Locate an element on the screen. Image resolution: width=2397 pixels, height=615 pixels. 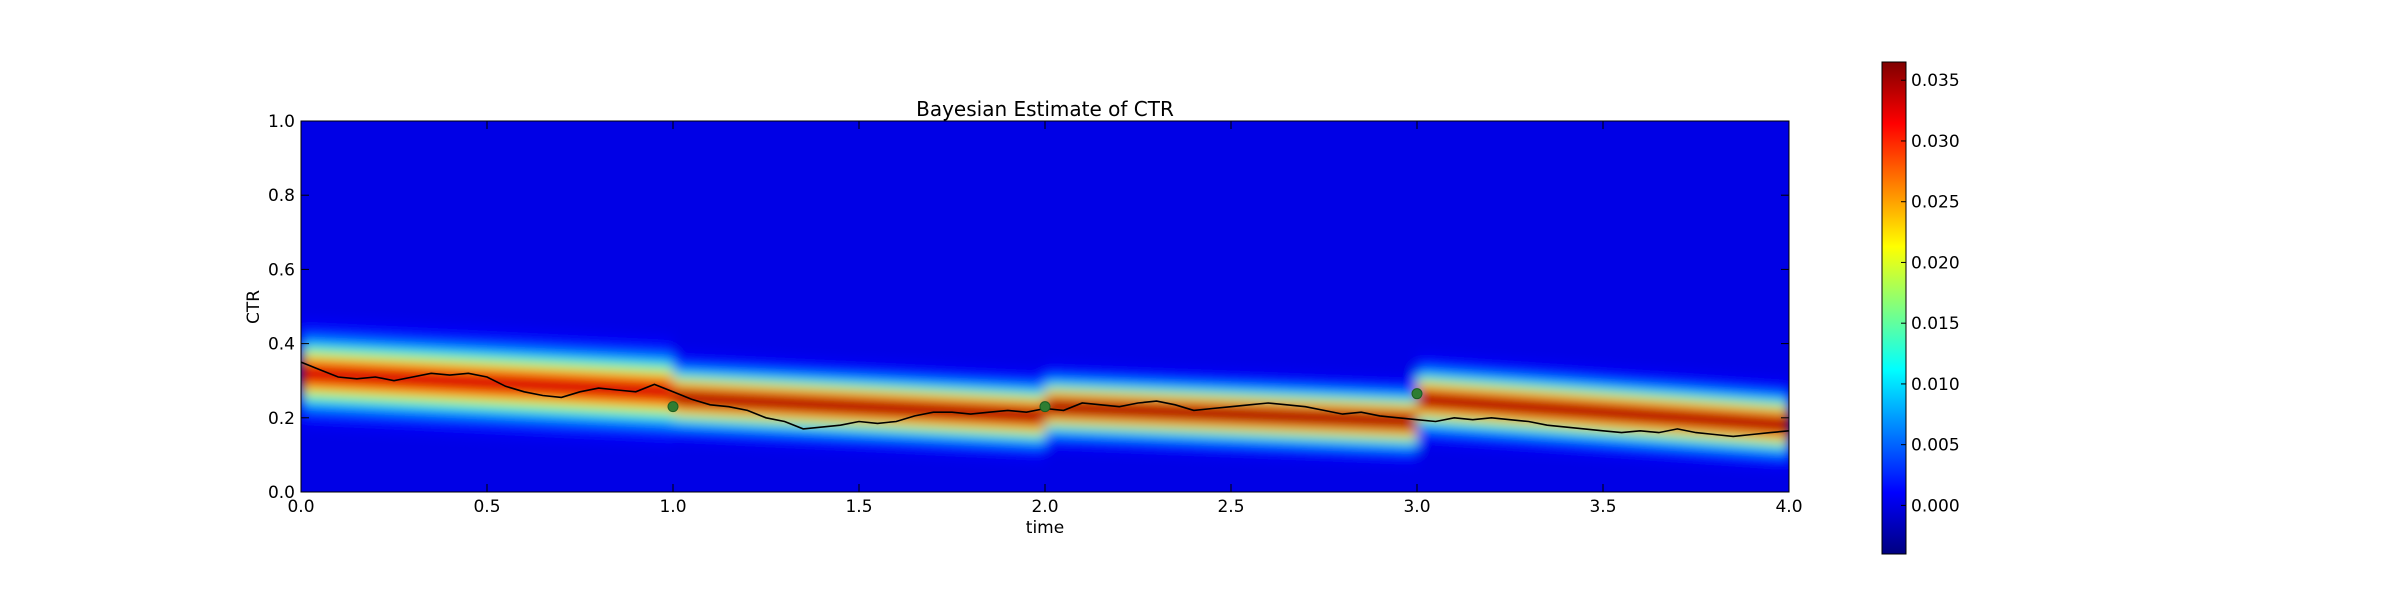
x-tick-label: 2.5 is located at coordinates (1230, 507).